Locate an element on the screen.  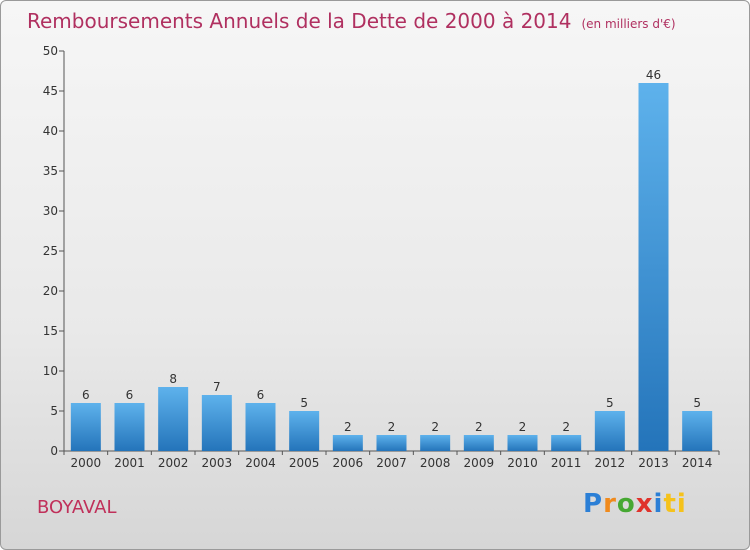
x-tick-label: 2004 is located at coordinates (260, 463).